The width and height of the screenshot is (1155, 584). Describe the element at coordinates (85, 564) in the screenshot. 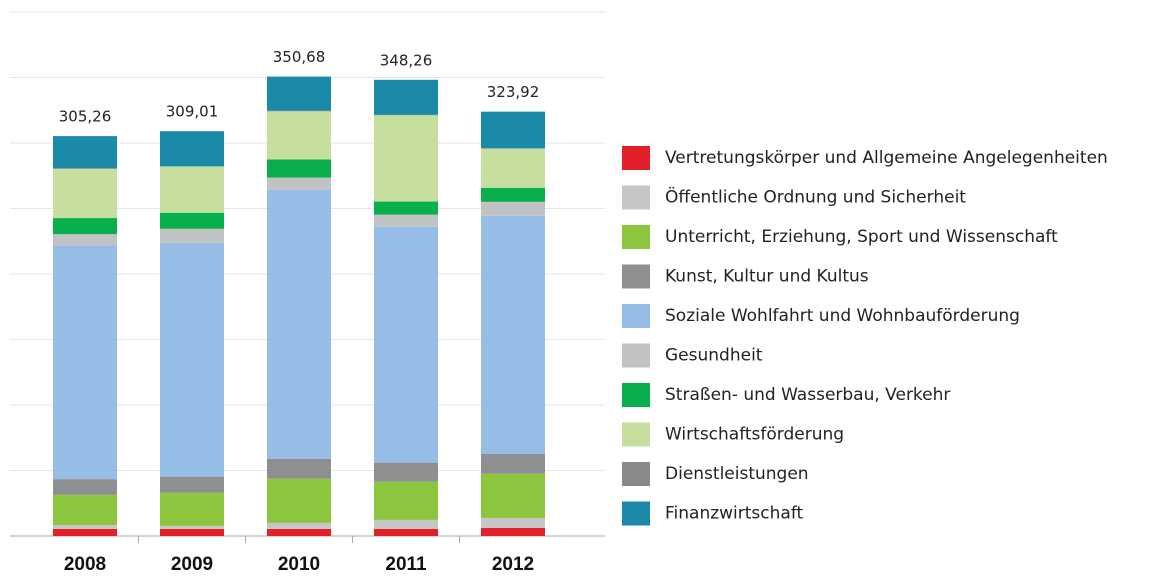

I see `x-tick-label: 2008` at that location.